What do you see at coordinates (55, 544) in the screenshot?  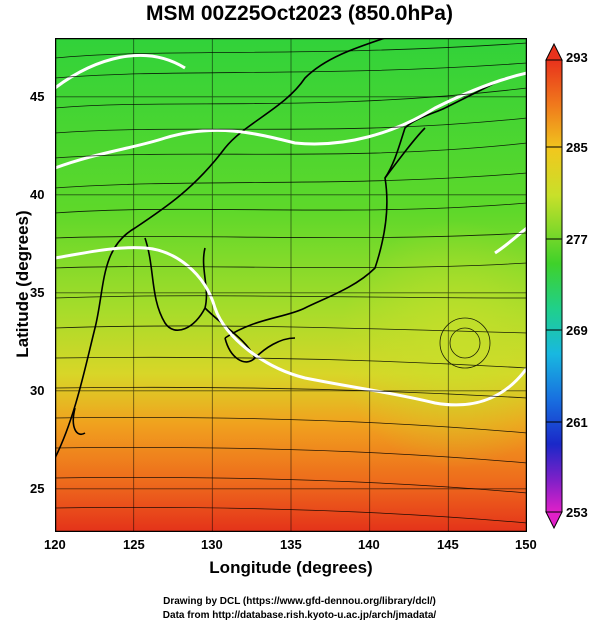 I see `x-tick-120: 120` at bounding box center [55, 544].